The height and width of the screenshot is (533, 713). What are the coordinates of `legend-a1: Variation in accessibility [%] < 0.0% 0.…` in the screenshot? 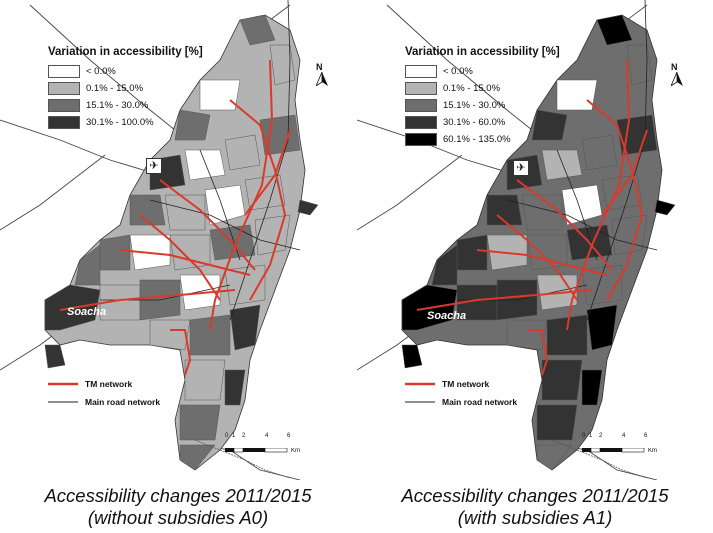 It's located at (482, 97).